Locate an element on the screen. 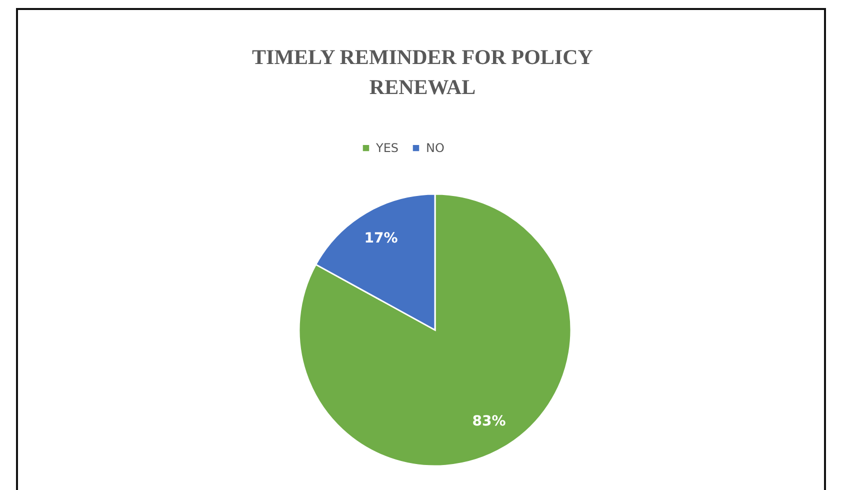 The width and height of the screenshot is (845, 490). data-label: 83% is located at coordinates (489, 421).